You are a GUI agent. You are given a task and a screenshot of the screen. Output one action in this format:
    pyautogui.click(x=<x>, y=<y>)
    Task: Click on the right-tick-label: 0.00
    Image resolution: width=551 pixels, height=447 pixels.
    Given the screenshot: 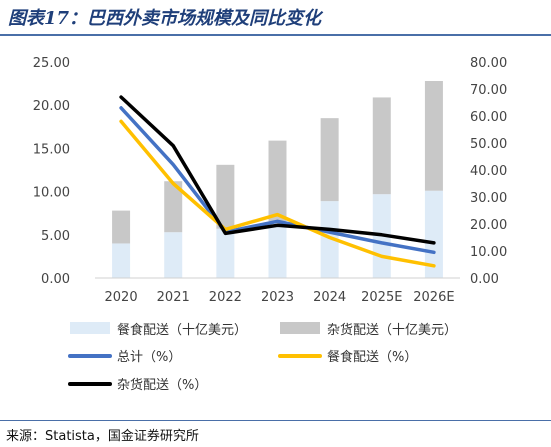 What is the action you would take?
    pyautogui.click(x=484, y=279)
    